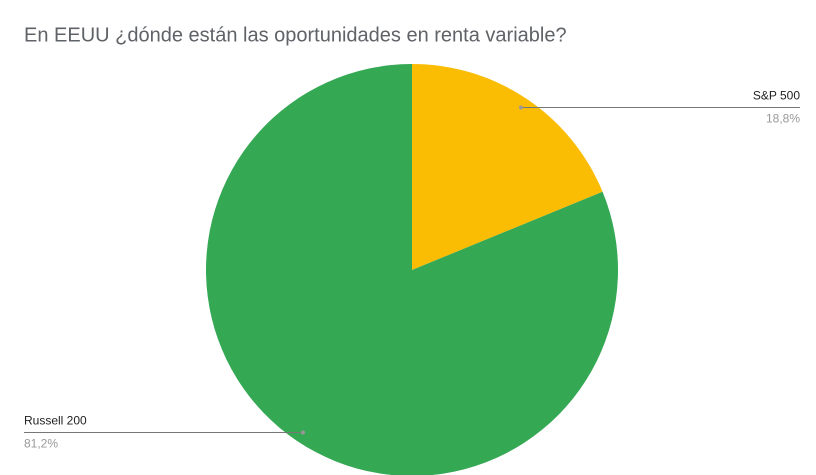  I want to click on value-label: 81,2%, so click(41, 444).